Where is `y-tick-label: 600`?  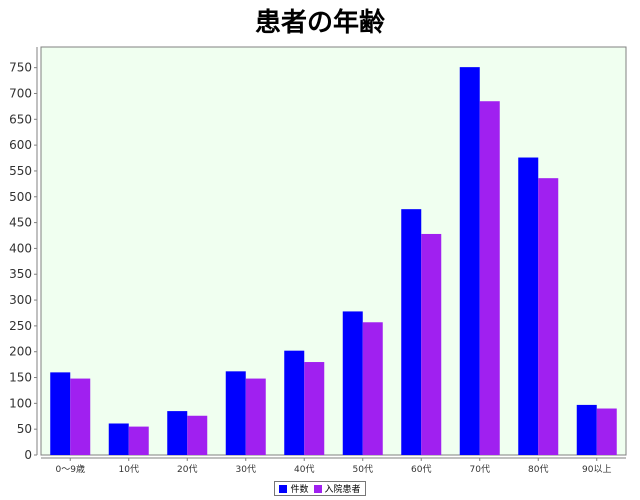 y-tick-label: 600 is located at coordinates (20, 145).